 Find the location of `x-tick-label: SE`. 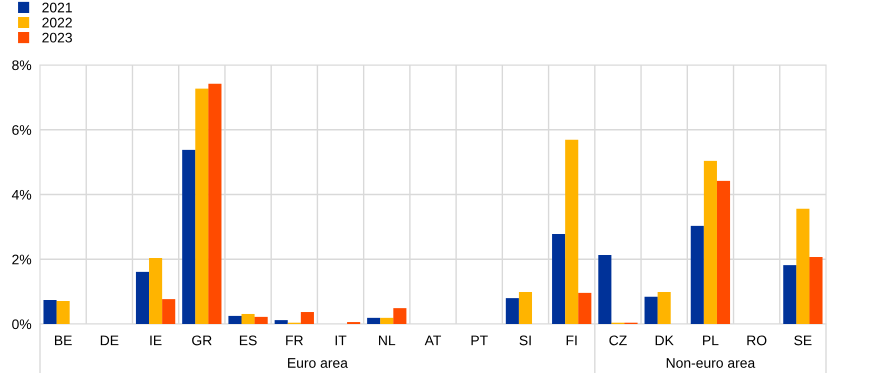

x-tick-label: SE is located at coordinates (803, 340).